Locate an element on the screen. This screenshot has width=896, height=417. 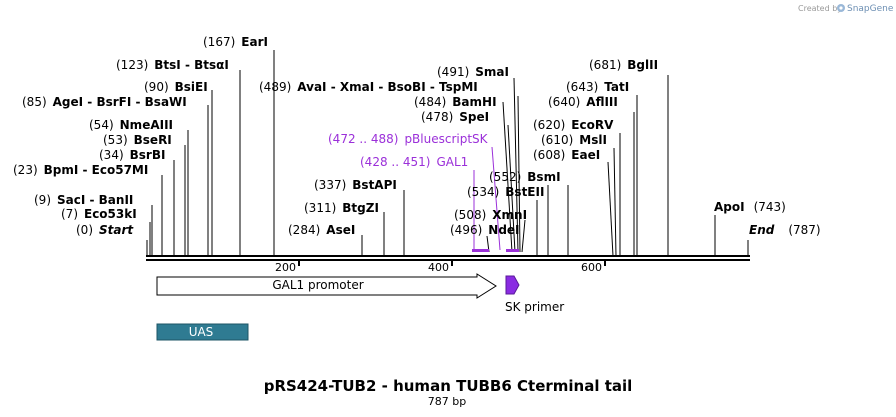
site-smai: (491) SmaI is located at coordinates (473, 72).